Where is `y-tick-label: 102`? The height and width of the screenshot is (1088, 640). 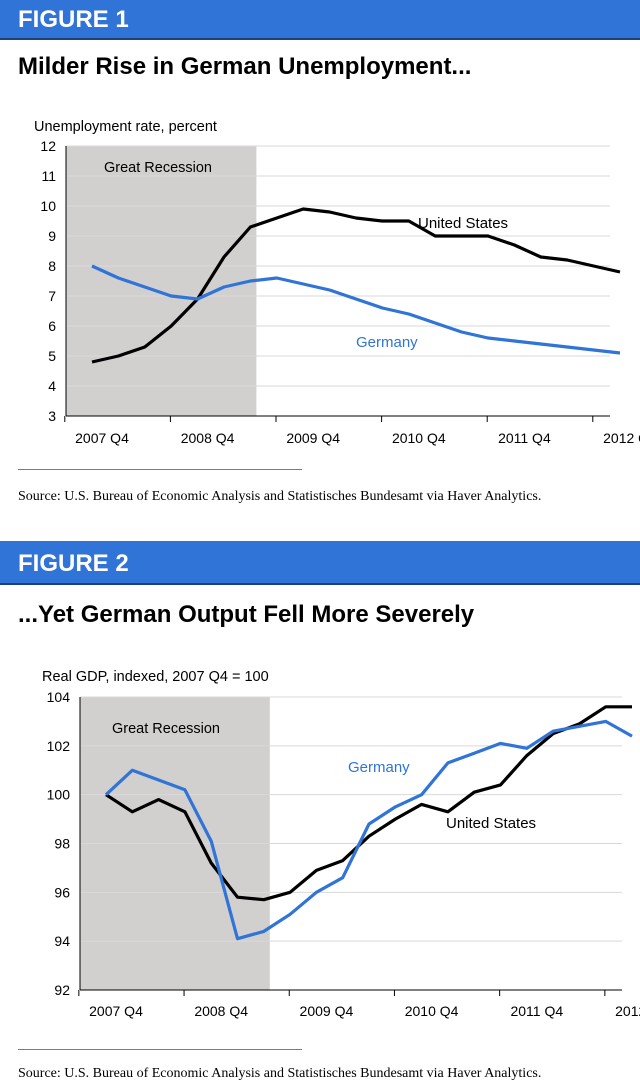
y-tick-label: 102 is located at coordinates (59, 746).